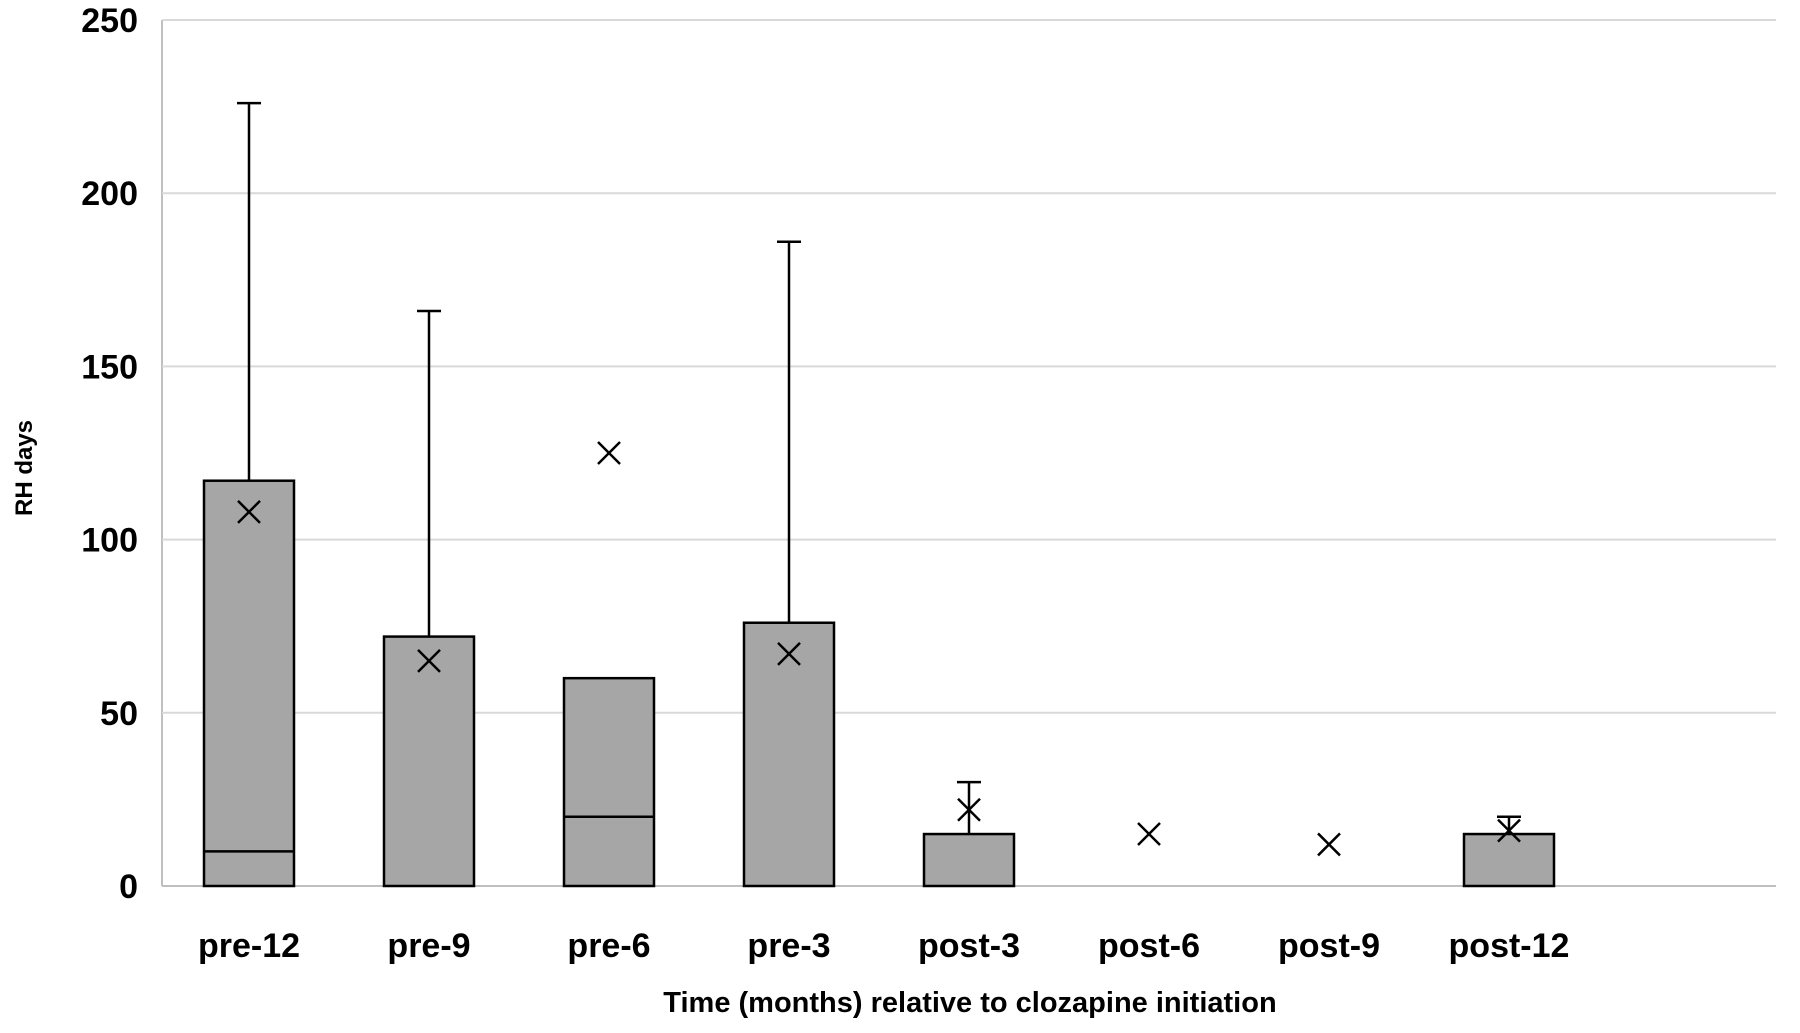 The height and width of the screenshot is (1033, 1800). What do you see at coordinates (109, 367) in the screenshot?
I see `y-tick-label: 150` at bounding box center [109, 367].